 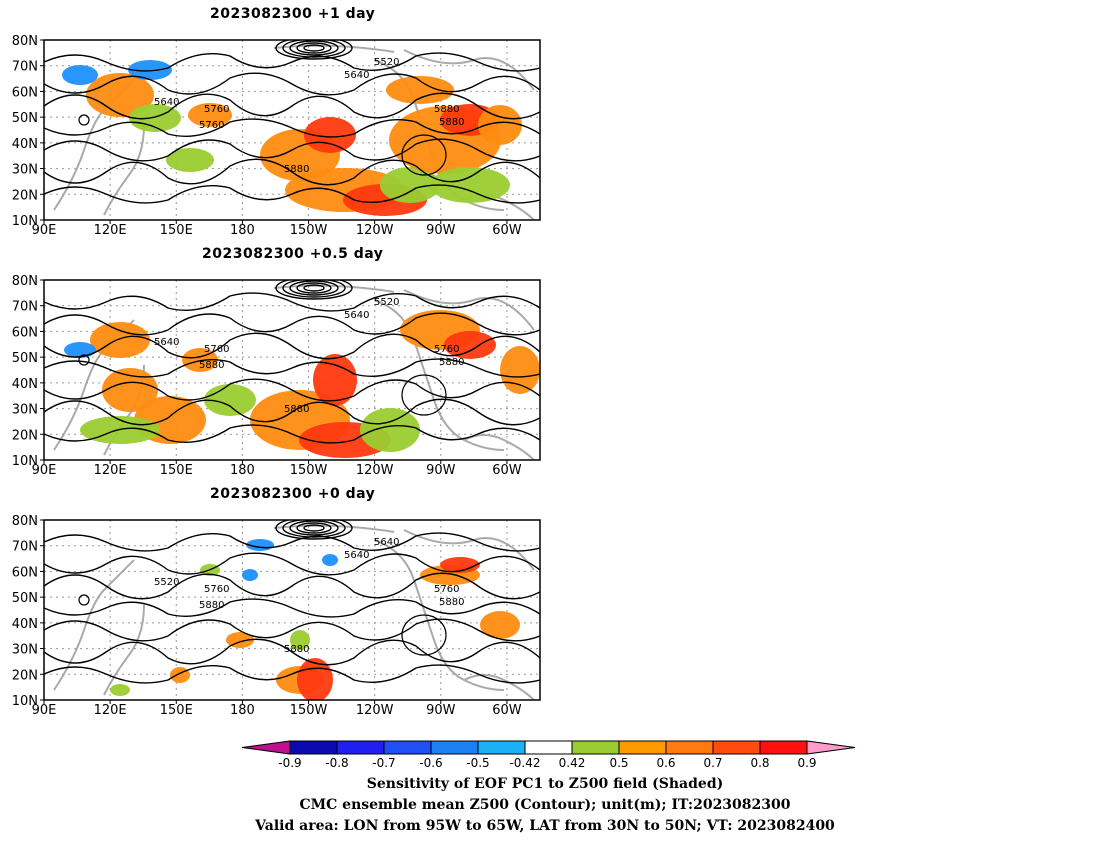 I want to click on lon-label: 90E, so click(x=44, y=710).